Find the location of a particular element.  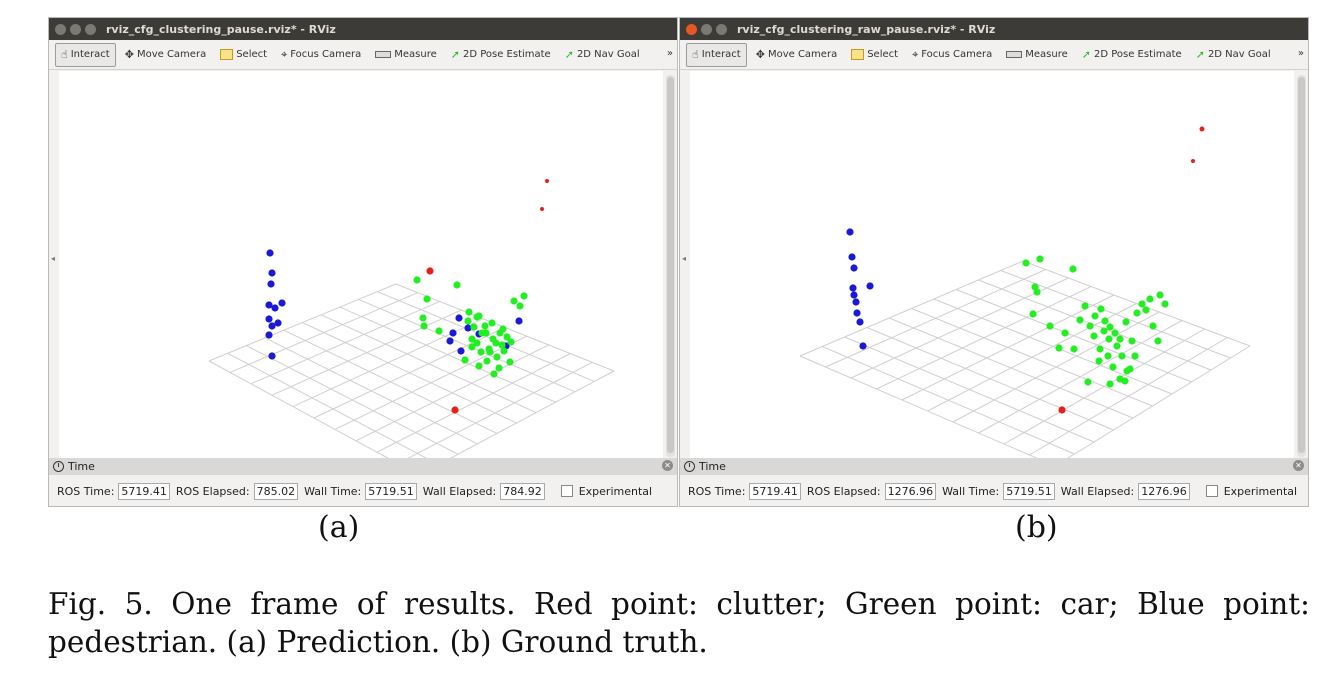

tool-label: 2D Pose Estimate is located at coordinates (1137, 54).